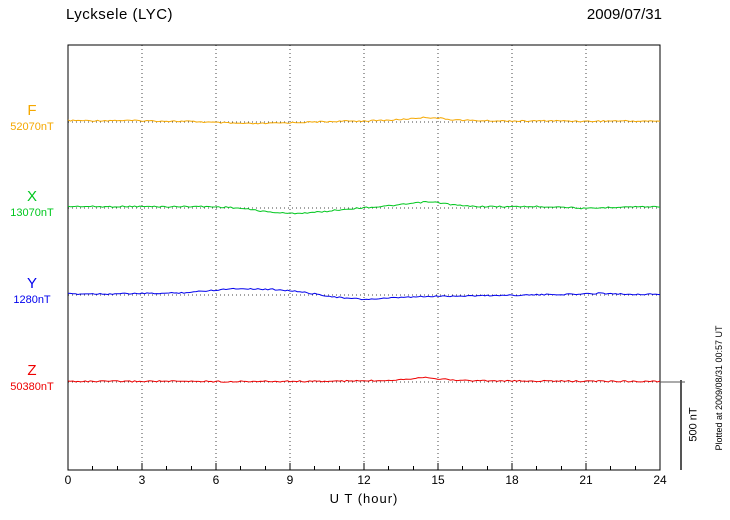 Image resolution: width=730 pixels, height=520 pixels. What do you see at coordinates (216, 480) in the screenshot?
I see `x-tick-label: 6` at bounding box center [216, 480].